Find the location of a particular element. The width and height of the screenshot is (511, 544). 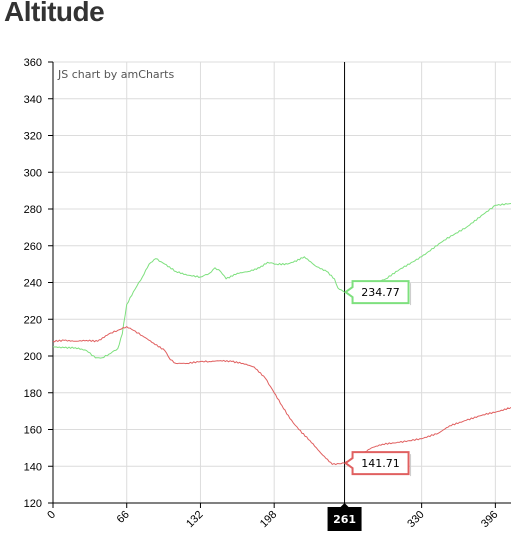

y-tick-label: 120 is located at coordinates (33, 504).